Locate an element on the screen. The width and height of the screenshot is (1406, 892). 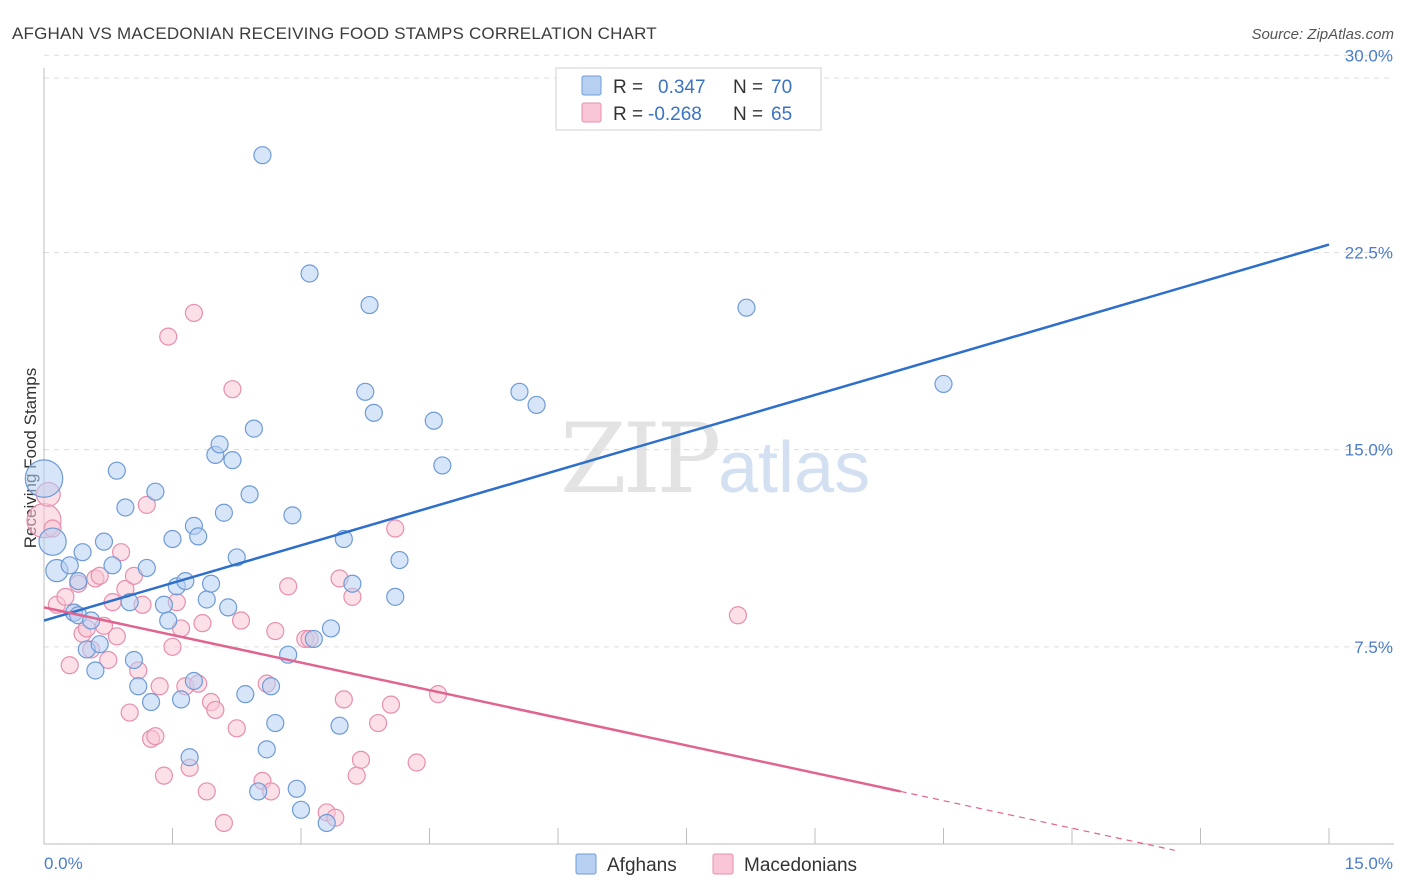
y-tick-label: 30.0% is located at coordinates (1369, 55).